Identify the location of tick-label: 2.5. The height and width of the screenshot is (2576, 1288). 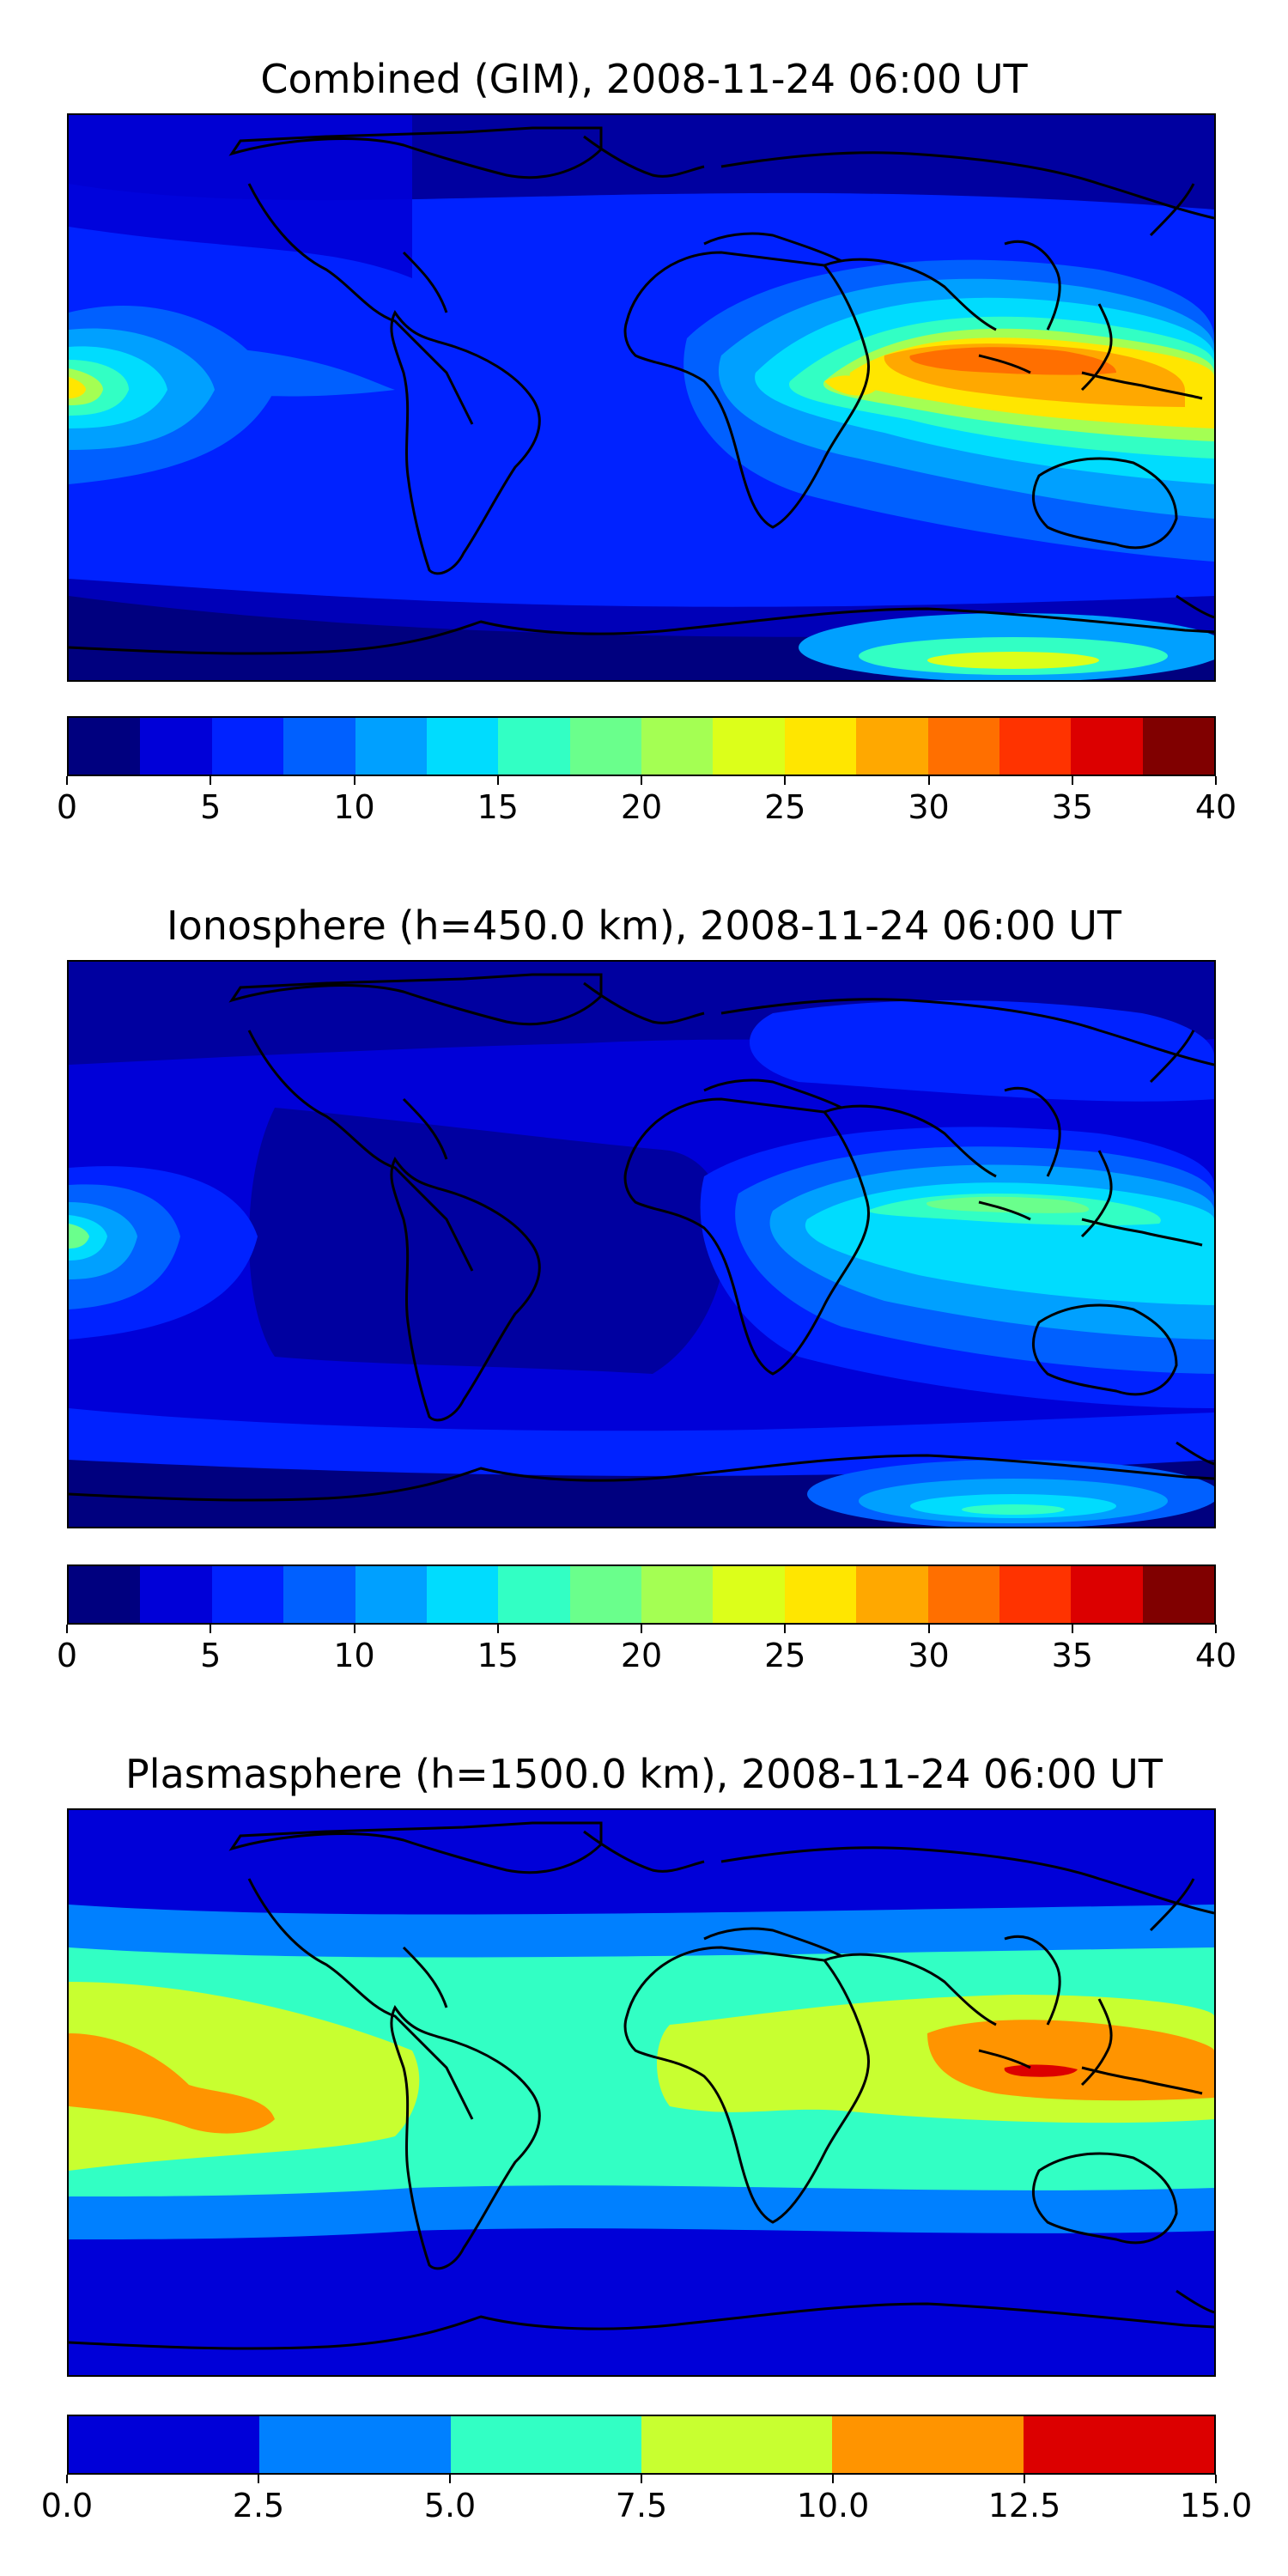
(258, 2506).